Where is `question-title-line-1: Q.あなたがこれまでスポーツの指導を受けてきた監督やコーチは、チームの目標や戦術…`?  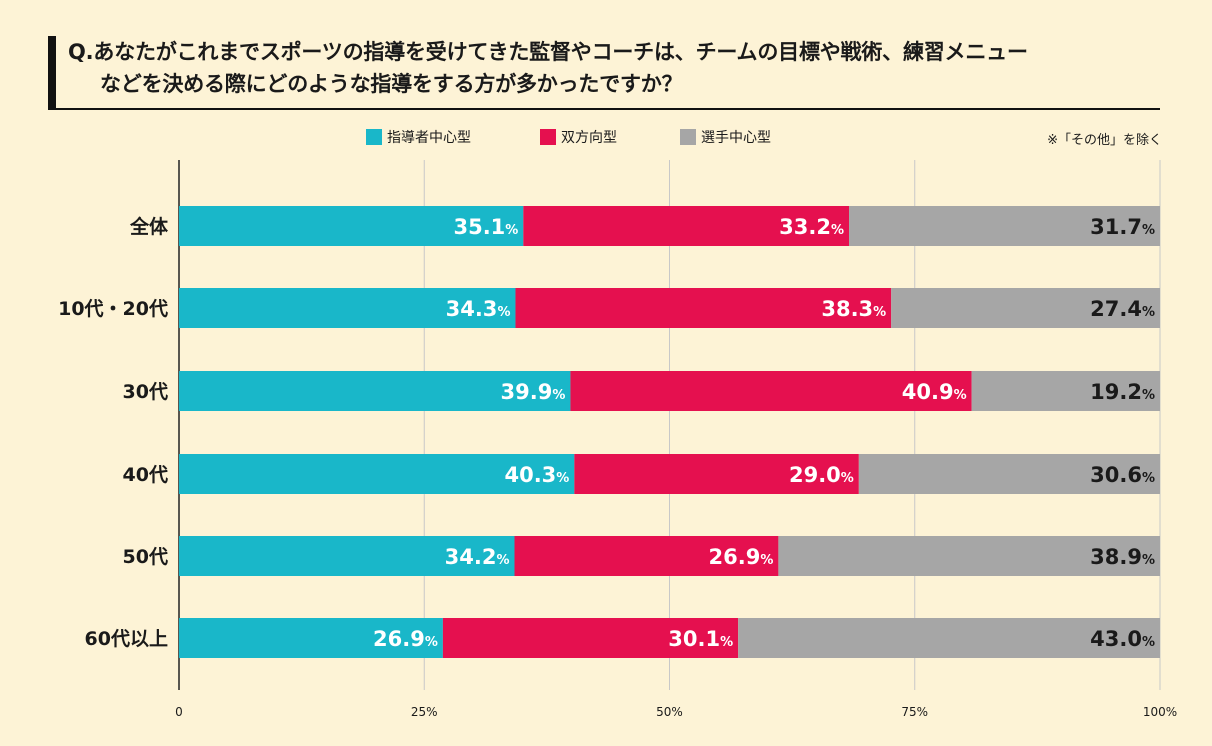
question-title-line-1: Q.あなたがこれまでスポーツの指導を受けてきた監督やコーチは、チームの目標や戦術… is located at coordinates (548, 52).